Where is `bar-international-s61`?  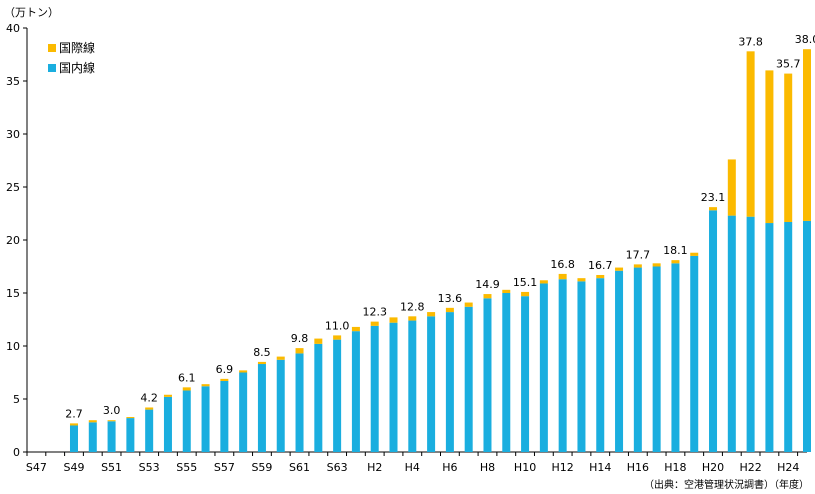 bar-international-s61 is located at coordinates (299, 351).